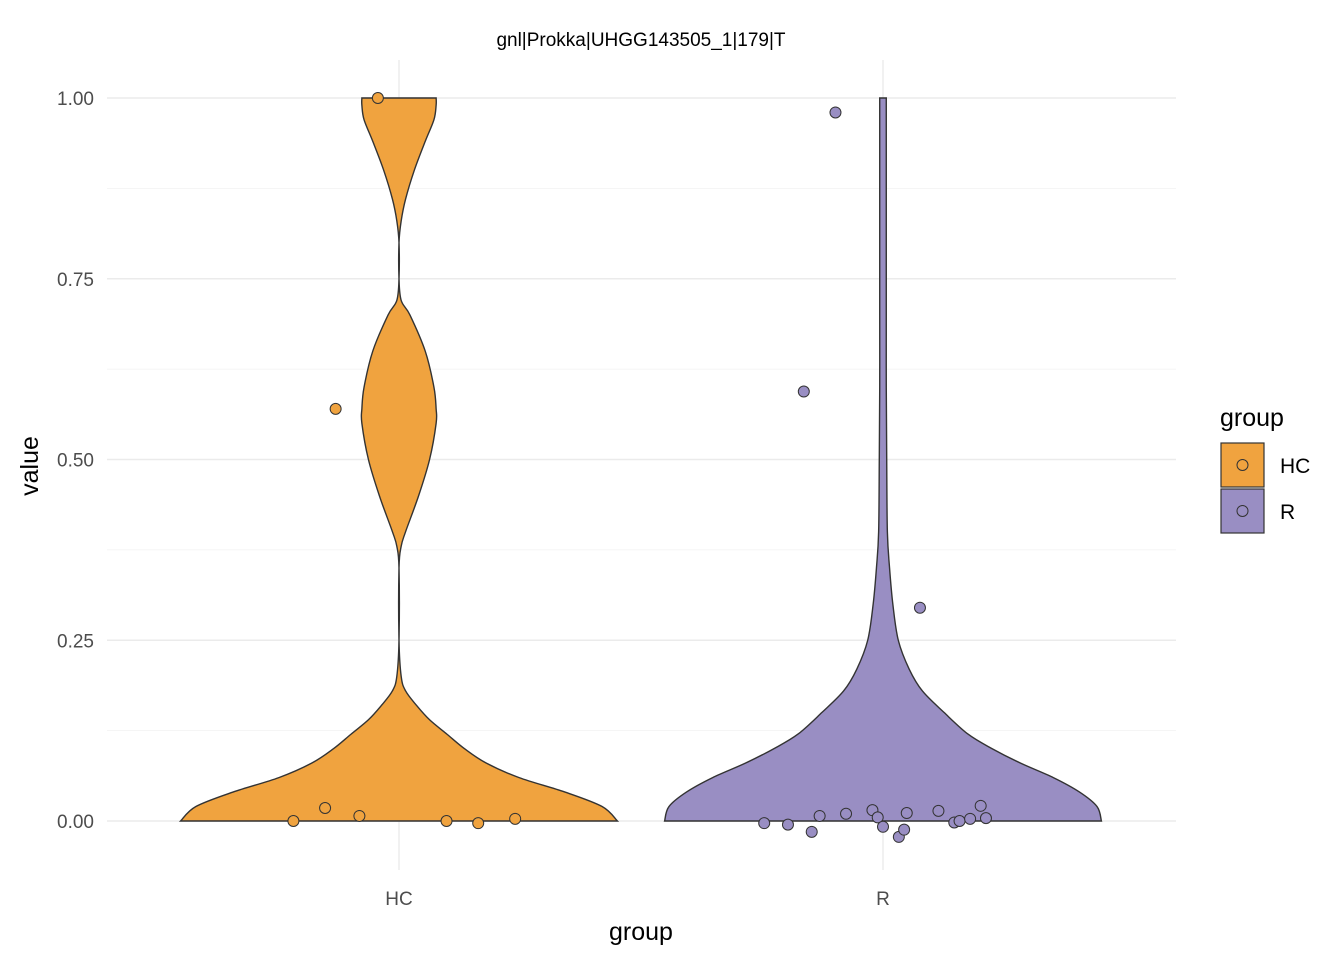  I want to click on x-tick-label: R, so click(883, 899).